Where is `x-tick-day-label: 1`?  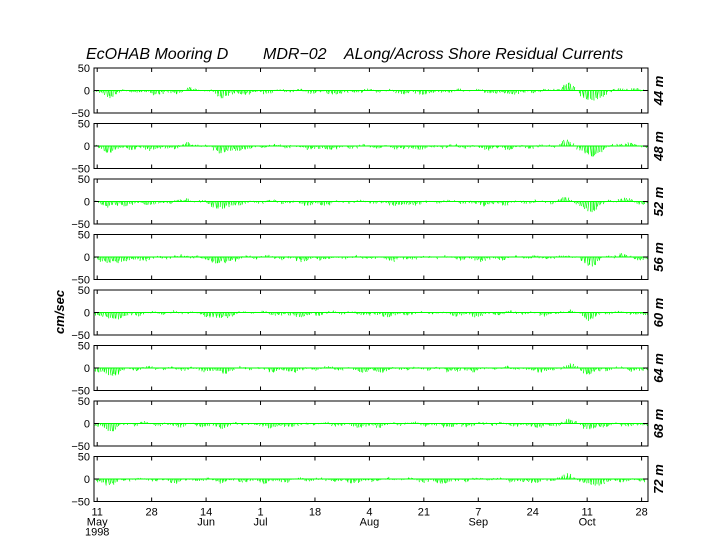 x-tick-day-label: 1 is located at coordinates (260, 513).